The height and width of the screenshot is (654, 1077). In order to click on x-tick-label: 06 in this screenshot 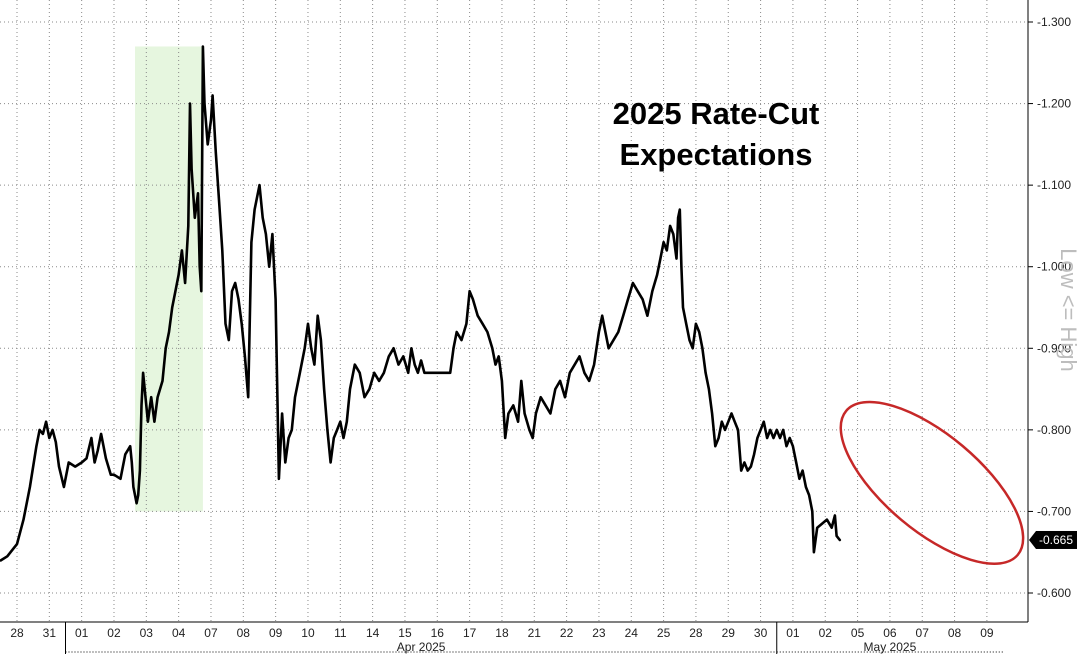, I will do `click(890, 633)`.